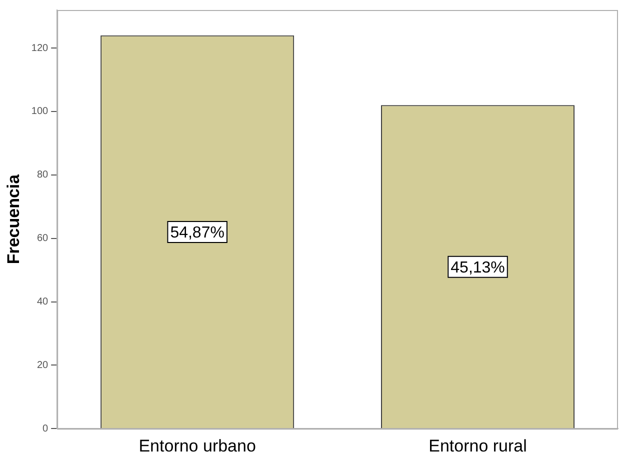 This screenshot has height=465, width=621. Describe the element at coordinates (42, 365) in the screenshot. I see `y-tick-label: 20` at that location.